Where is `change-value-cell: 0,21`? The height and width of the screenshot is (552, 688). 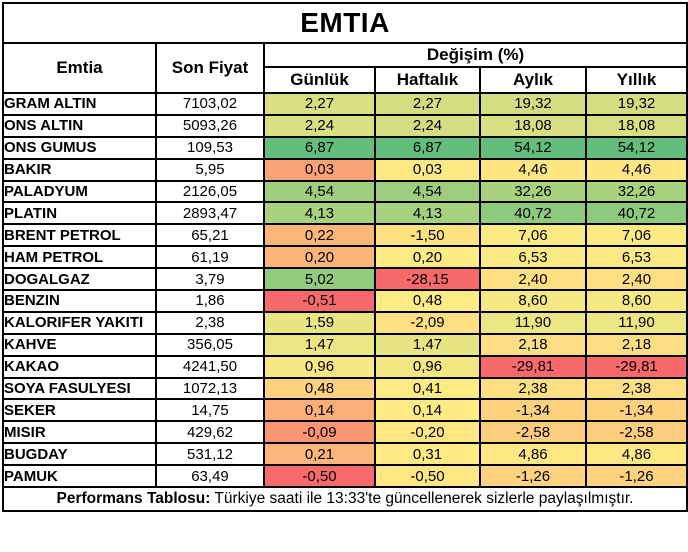
change-value-cell: 0,21 is located at coordinates (319, 454).